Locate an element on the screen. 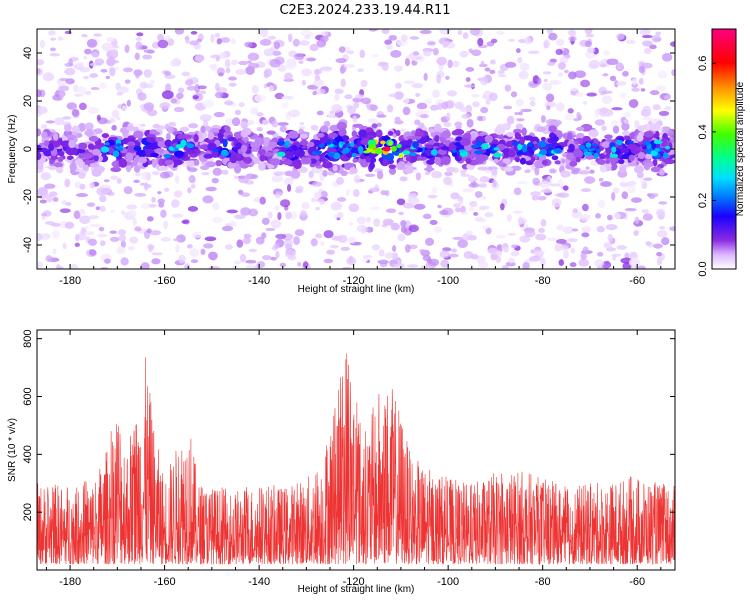 Image resolution: width=750 pixels, height=600 pixels. snr-xtick-label: -180 is located at coordinates (70, 582).